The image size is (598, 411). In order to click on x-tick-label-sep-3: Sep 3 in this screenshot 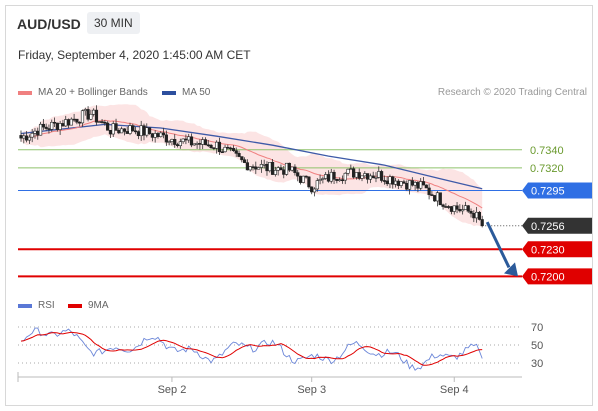, I will do `click(311, 390)`.